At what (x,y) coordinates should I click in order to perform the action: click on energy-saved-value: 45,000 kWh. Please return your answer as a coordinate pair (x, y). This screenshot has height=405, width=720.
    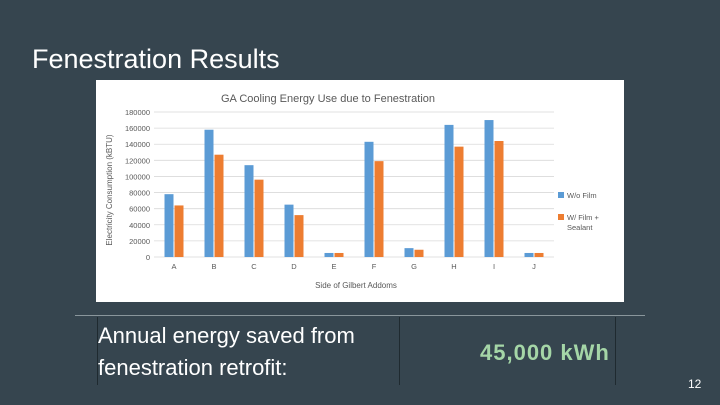
    Looking at the image, I should click on (545, 352).